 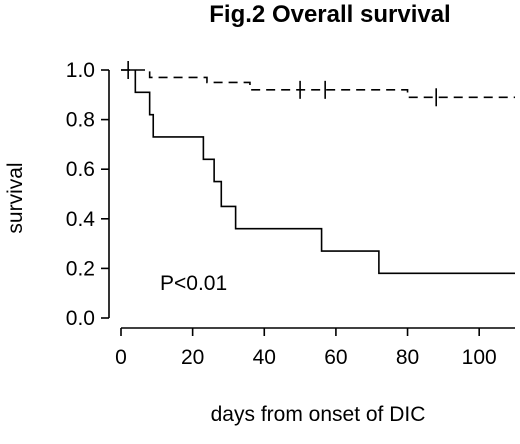 What do you see at coordinates (192, 357) in the screenshot?
I see `x-tick-label: 20` at bounding box center [192, 357].